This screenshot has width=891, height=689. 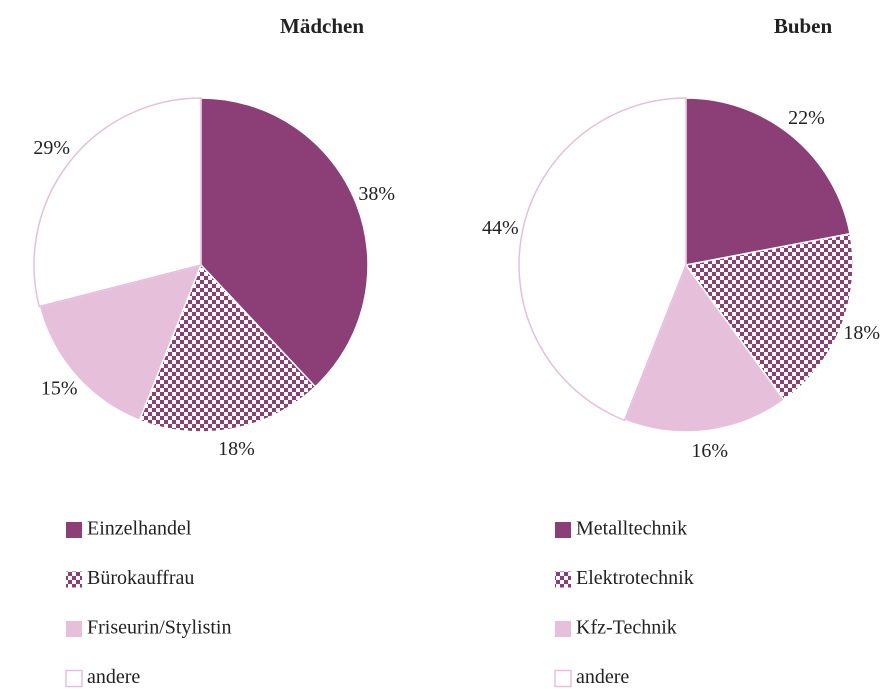 What do you see at coordinates (803, 26) in the screenshot?
I see `chart-title: Buben` at bounding box center [803, 26].